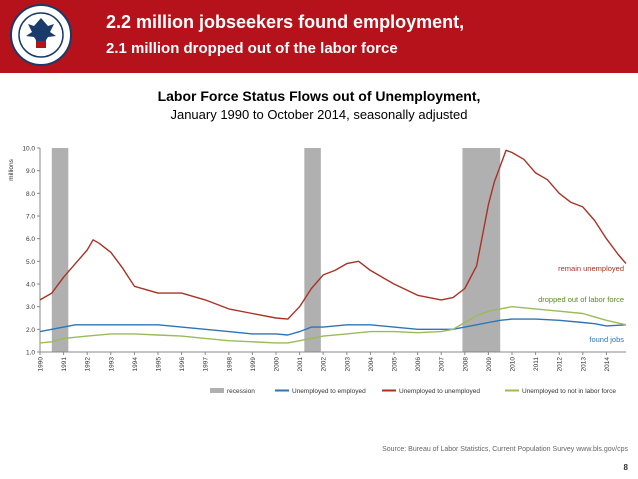 This screenshot has height=479, width=638. What do you see at coordinates (28, 149) in the screenshot?
I see `y-tick-label: 10.0` at bounding box center [28, 149].